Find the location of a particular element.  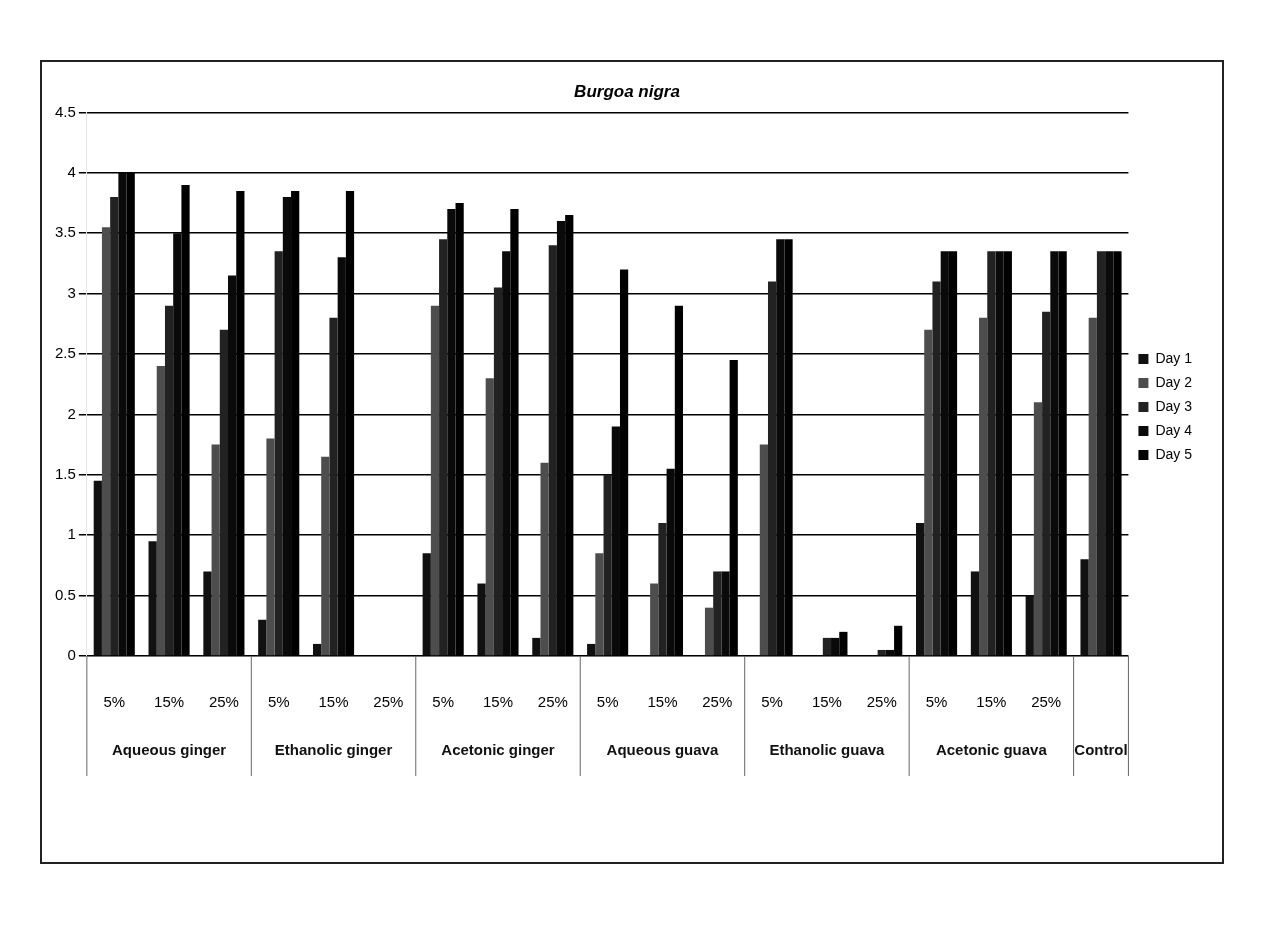

legend-label: Day 2 is located at coordinates (1174, 381).